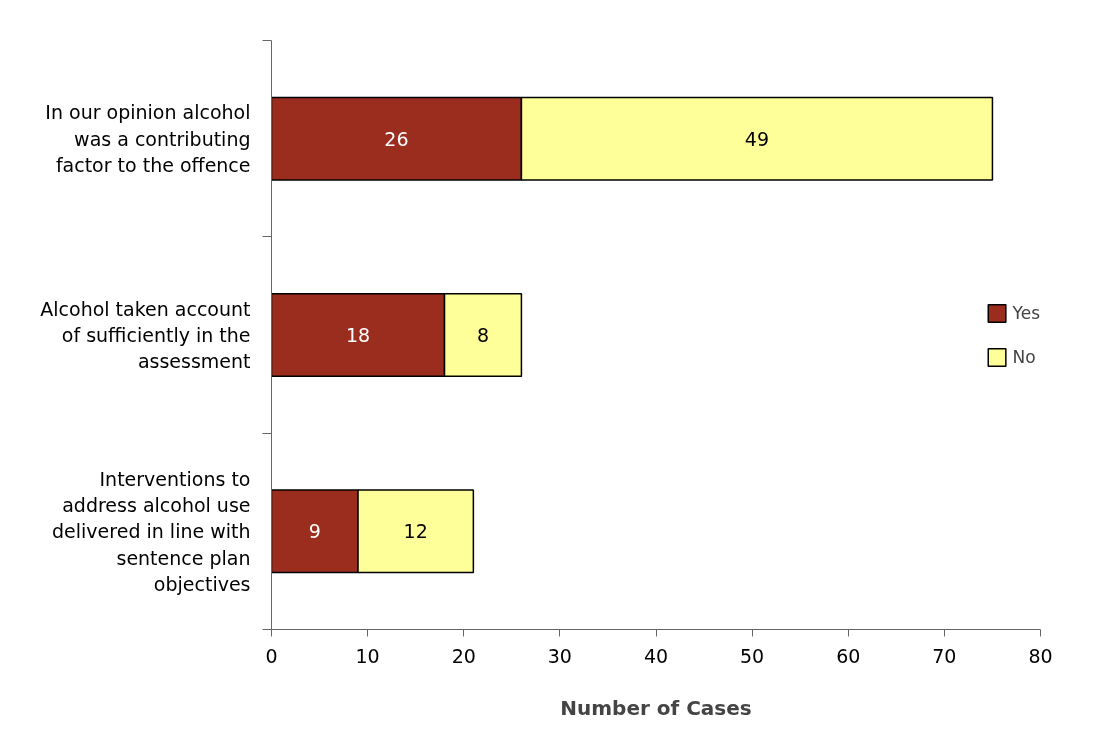 The height and width of the screenshot is (729, 1097). Describe the element at coordinates (358, 335) in the screenshot. I see `data-label: 18` at that location.